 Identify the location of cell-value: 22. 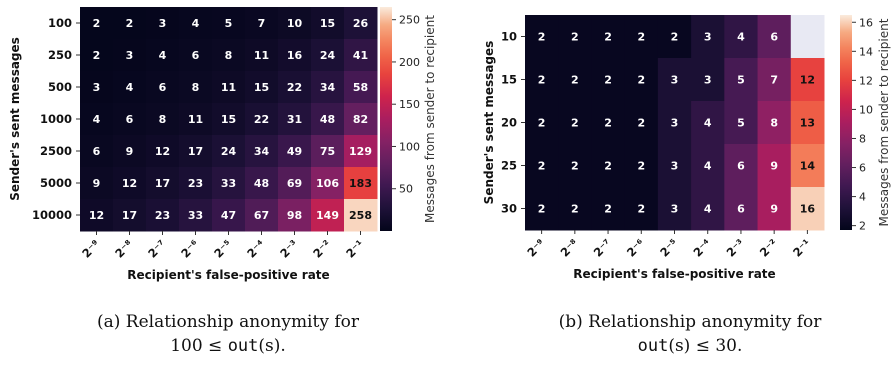
(261, 119).